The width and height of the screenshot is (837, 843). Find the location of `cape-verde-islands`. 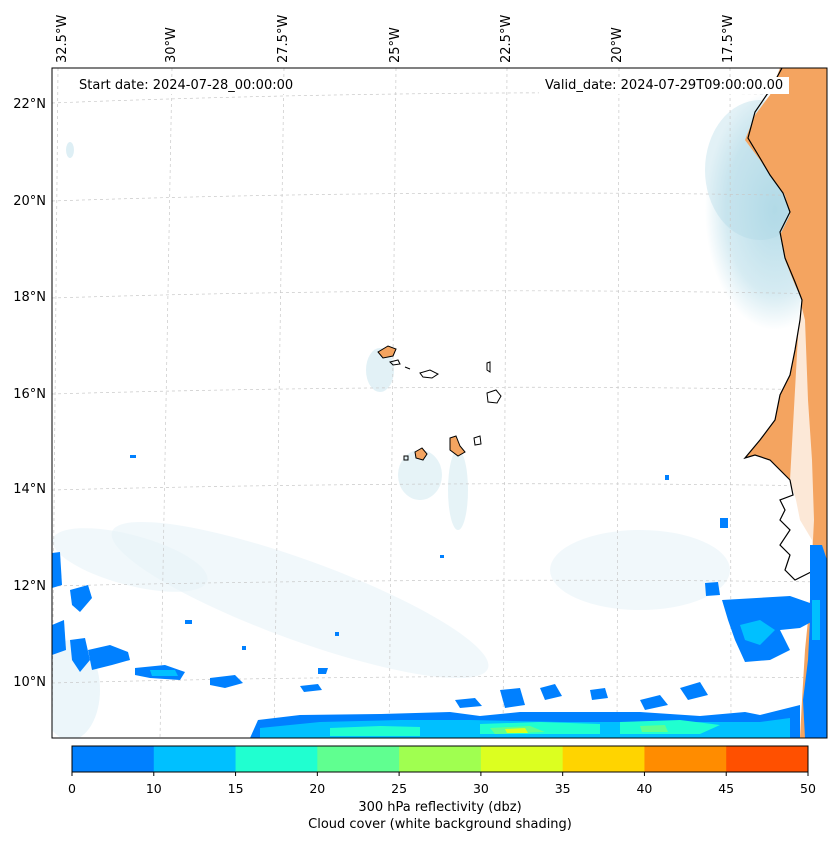

cape-verde-islands is located at coordinates (439, 403).